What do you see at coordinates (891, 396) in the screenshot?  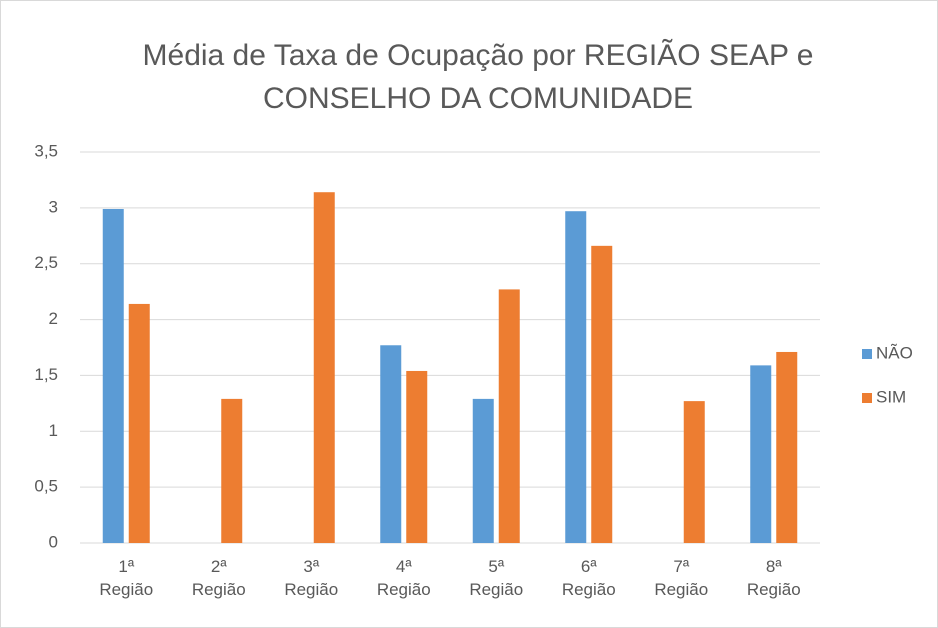 I see `legend-label: SIM` at bounding box center [891, 396].